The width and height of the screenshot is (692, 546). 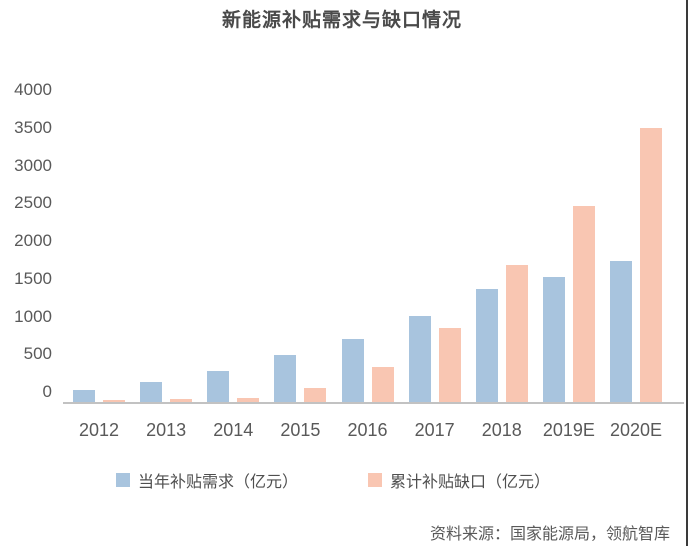 I want to click on y-axis-tick-3000: 3000, so click(x=33, y=165).